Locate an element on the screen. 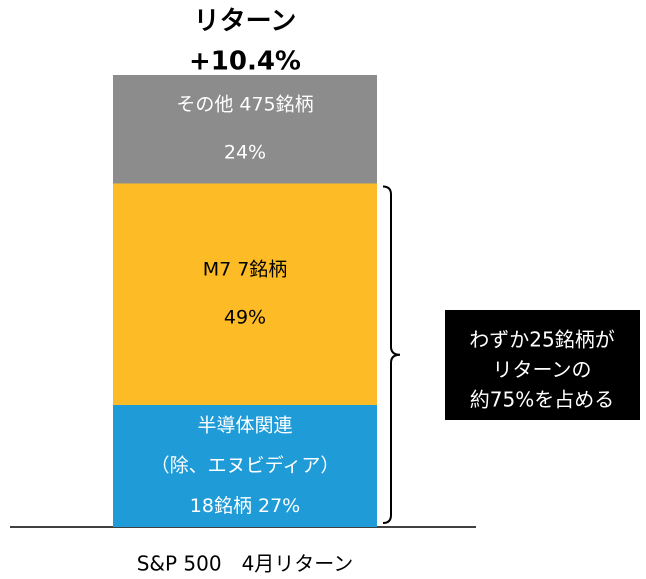 This screenshot has height=579, width=646. value-label: 49% is located at coordinates (245, 318).